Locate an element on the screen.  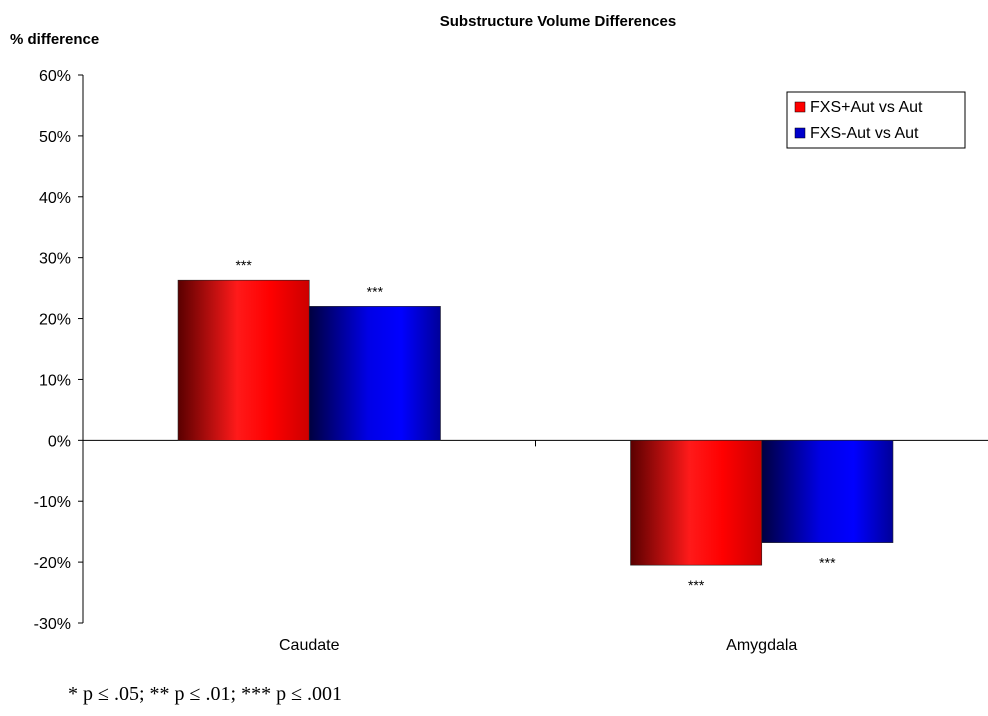
significance-label-fxs-aut-vs-aut-caudate: *** is located at coordinates (375, 291).